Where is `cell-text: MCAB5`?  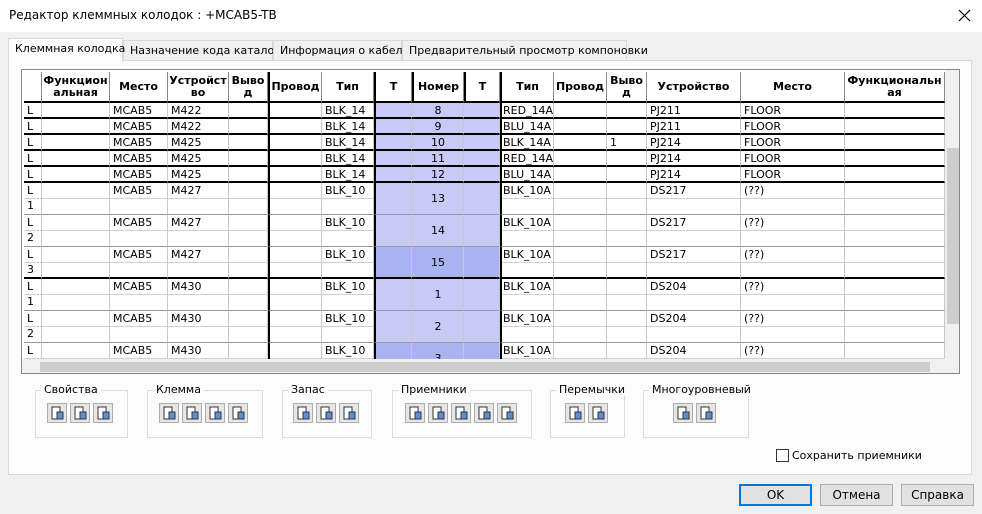
cell-text: MCAB5 is located at coordinates (133, 126).